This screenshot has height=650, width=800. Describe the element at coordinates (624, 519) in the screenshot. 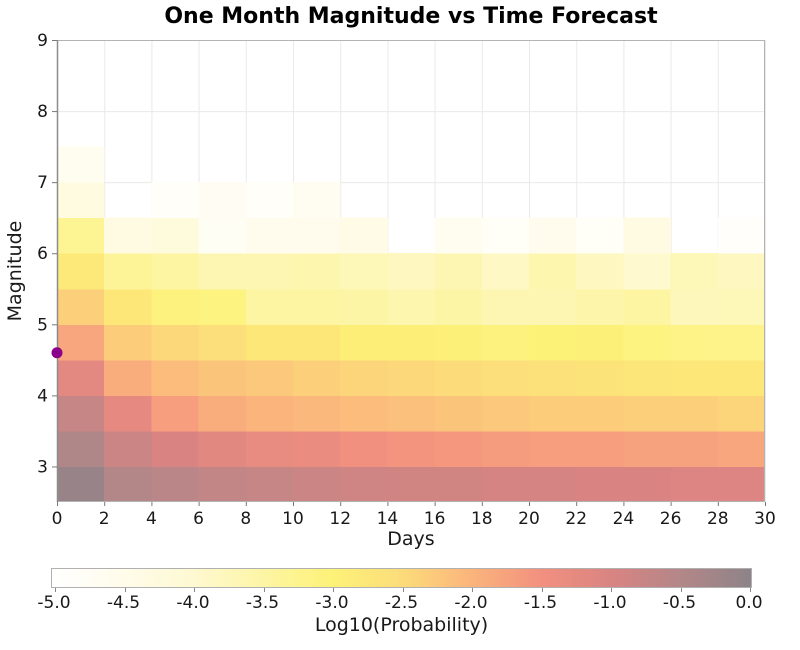

I see `x-tick-label: 24` at that location.